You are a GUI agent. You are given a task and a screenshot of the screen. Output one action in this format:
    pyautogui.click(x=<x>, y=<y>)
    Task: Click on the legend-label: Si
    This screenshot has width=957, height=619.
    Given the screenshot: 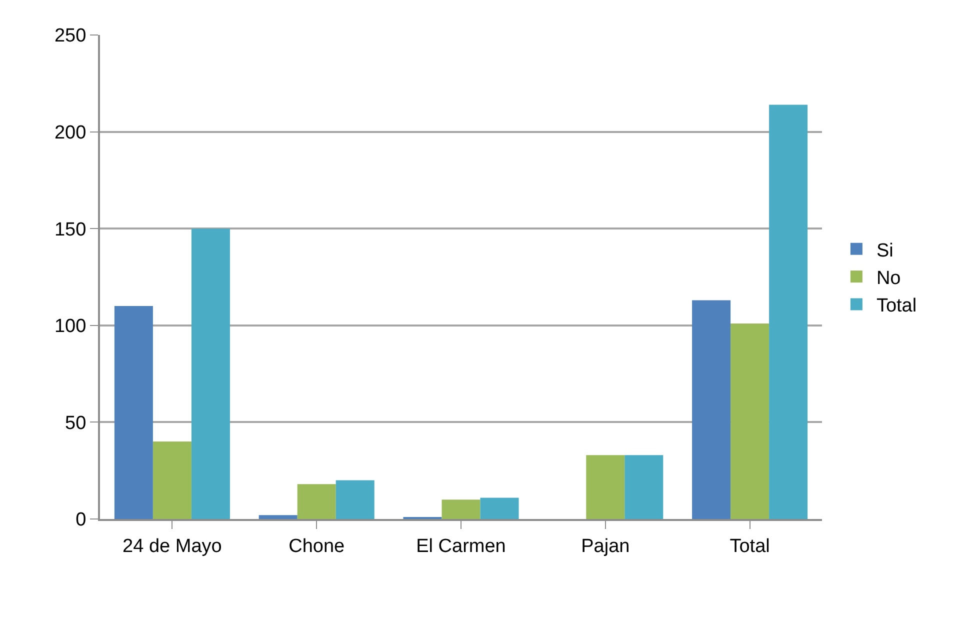 What is the action you would take?
    pyautogui.click(x=885, y=251)
    